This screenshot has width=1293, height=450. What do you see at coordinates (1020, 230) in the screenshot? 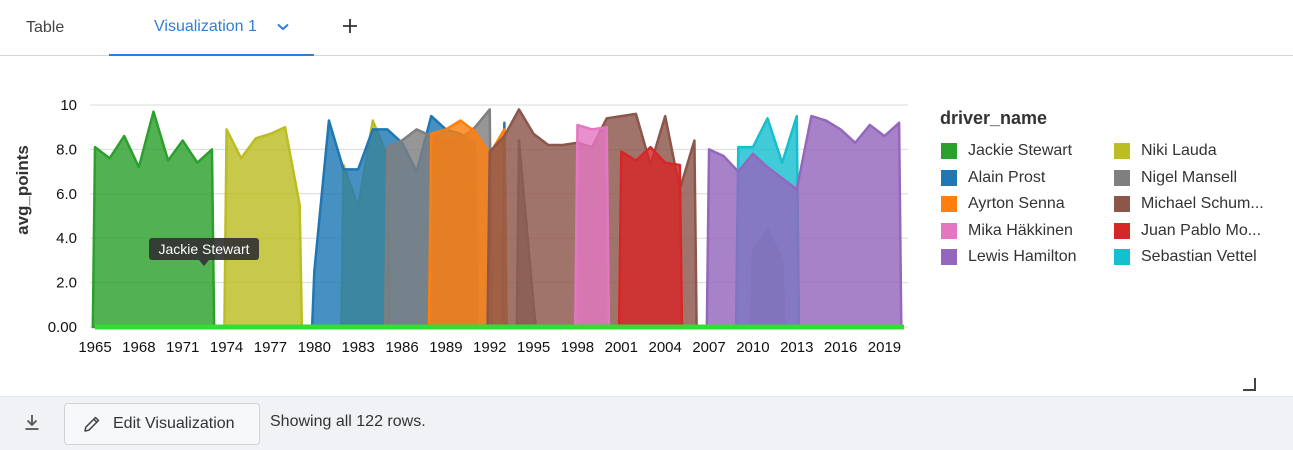
I see `legend-label: Mika Häkkinen` at bounding box center [1020, 230].